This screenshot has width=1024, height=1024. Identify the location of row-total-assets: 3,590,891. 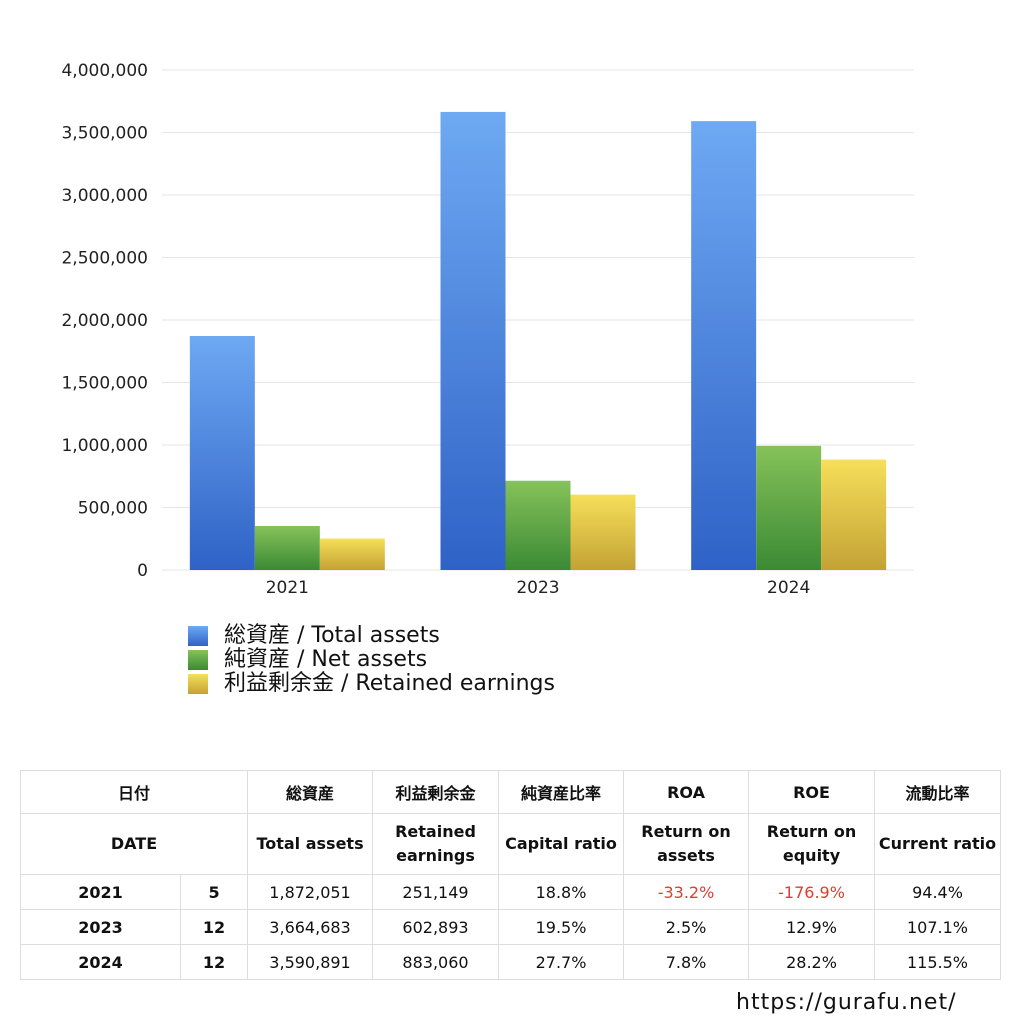
(310, 962).